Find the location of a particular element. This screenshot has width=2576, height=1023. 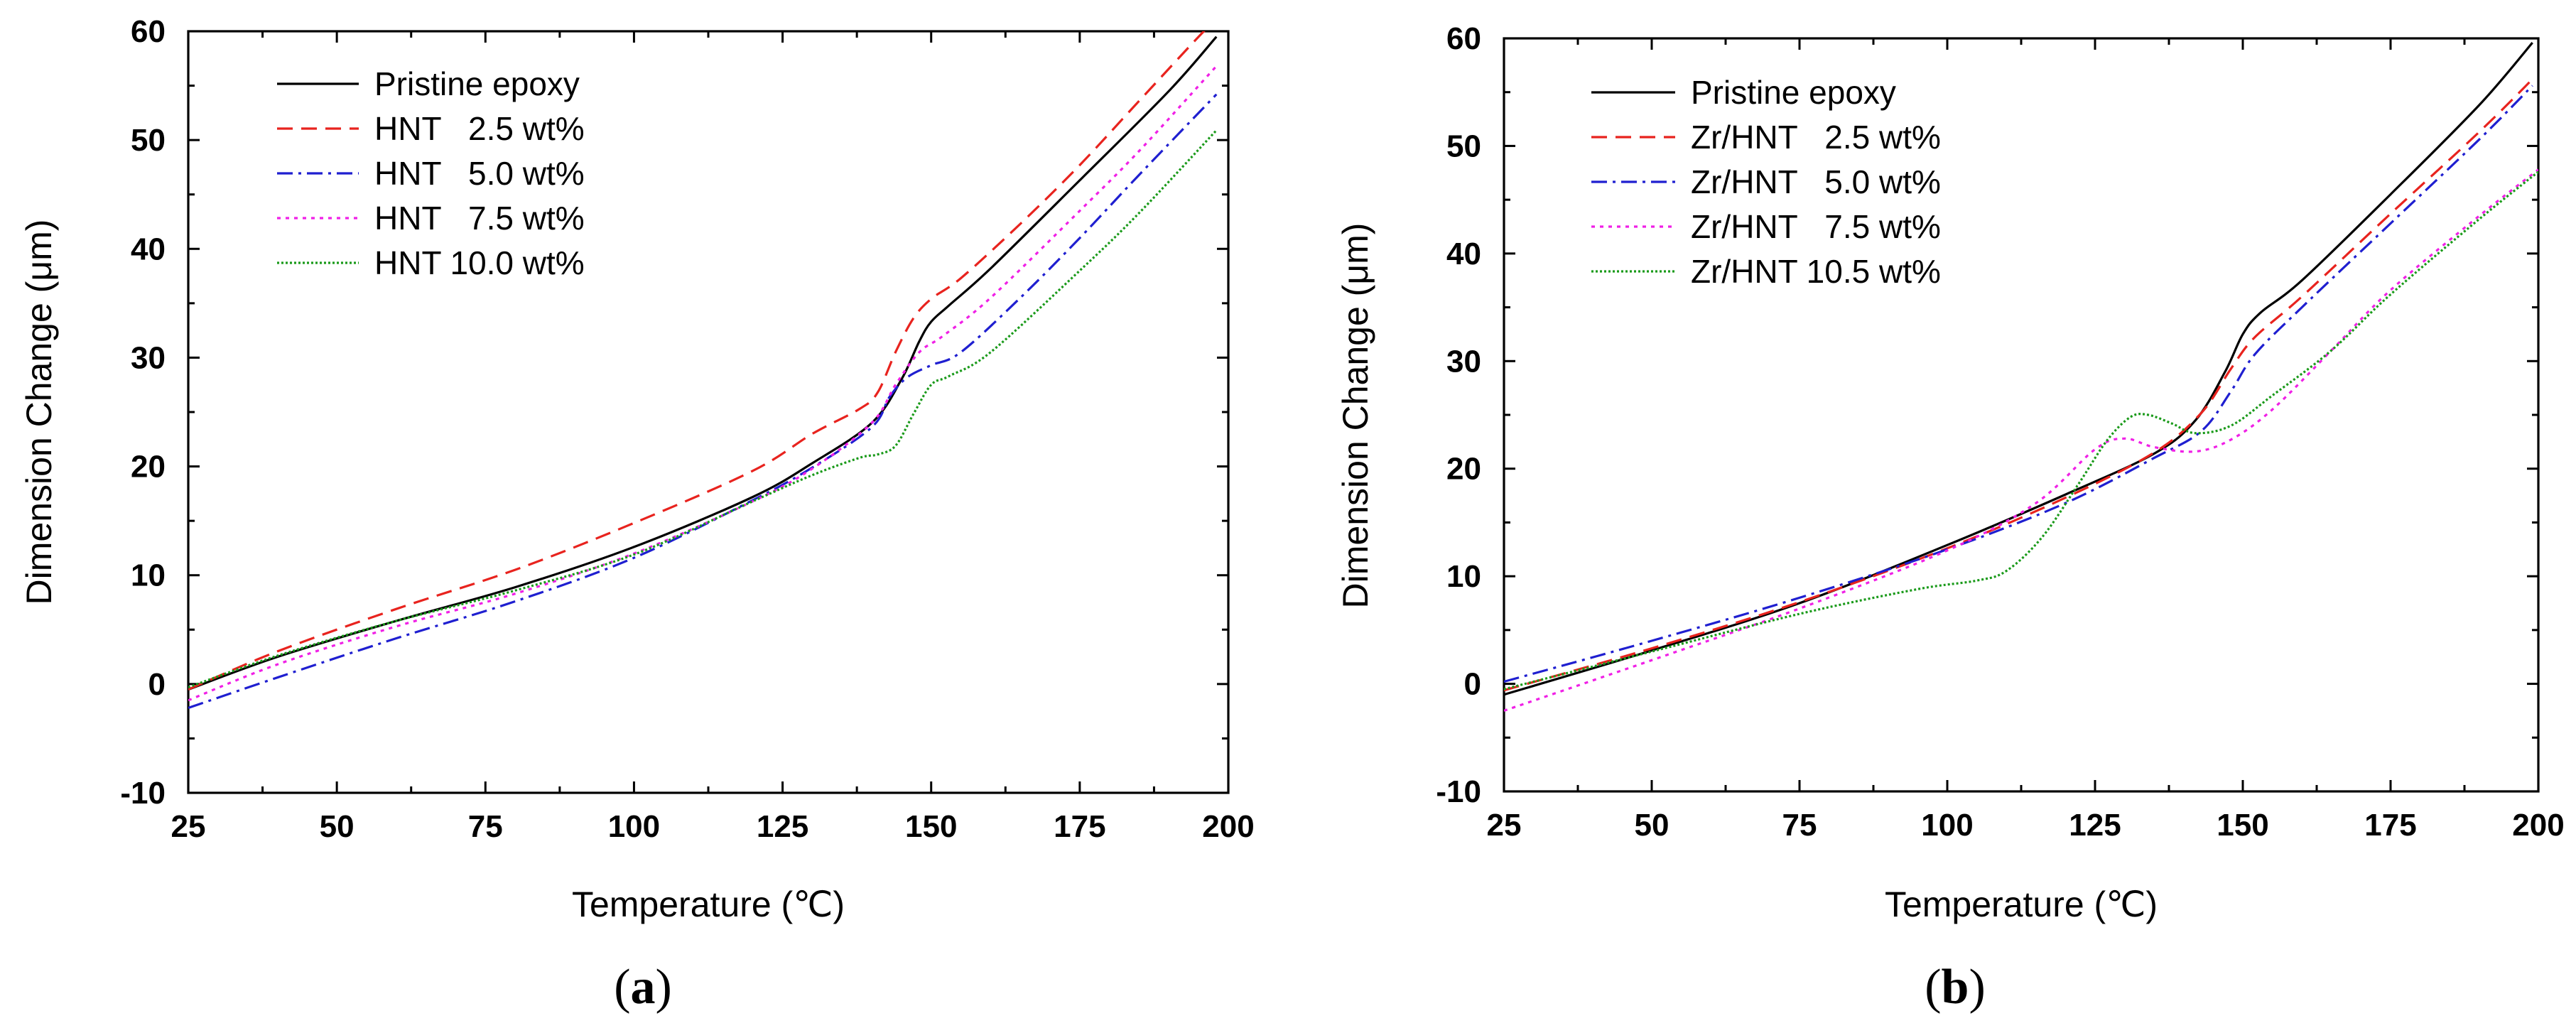

panel-caption-letter-b: b is located at coordinates (1955, 987).